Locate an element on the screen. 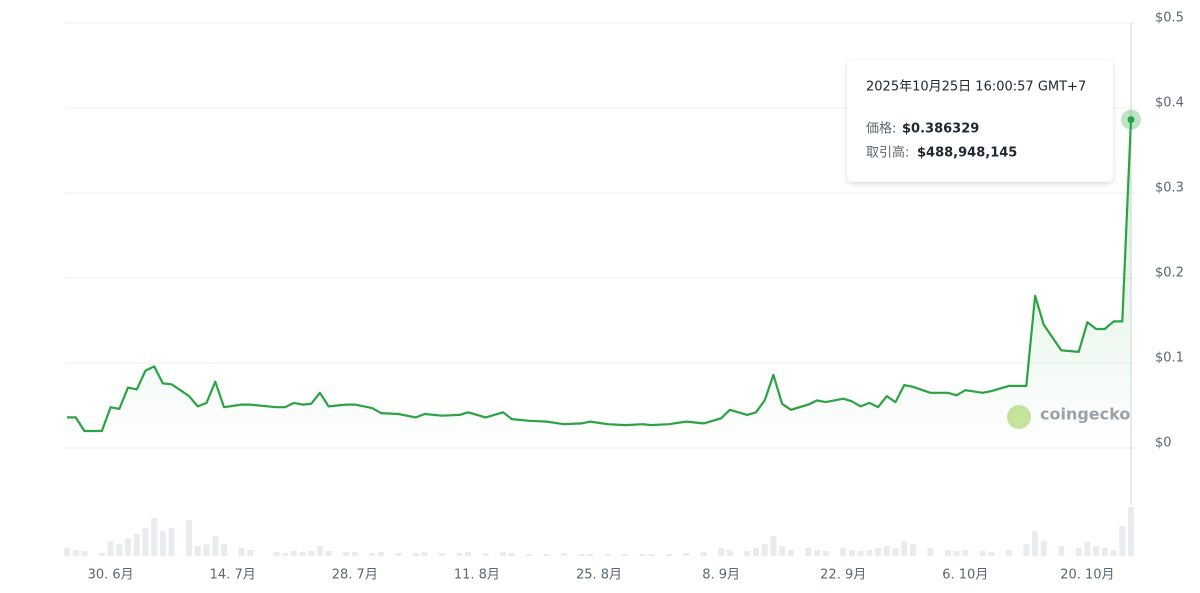 This screenshot has height=593, width=1200. tooltip-time: 2025年10月25日 16:00:57 GMT+7 is located at coordinates (976, 87).